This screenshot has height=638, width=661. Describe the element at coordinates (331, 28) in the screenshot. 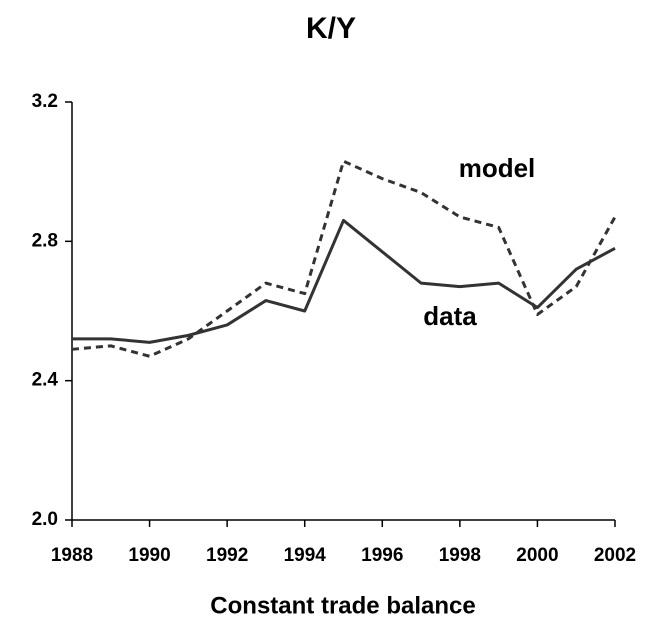

I see `chart-title: K/Y` at that location.